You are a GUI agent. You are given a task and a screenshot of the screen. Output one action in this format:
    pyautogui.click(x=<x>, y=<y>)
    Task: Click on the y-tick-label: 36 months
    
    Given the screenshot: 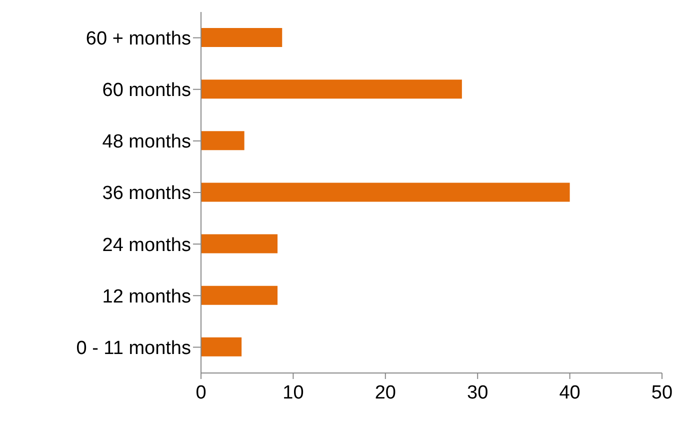 What is the action you would take?
    pyautogui.click(x=146, y=193)
    